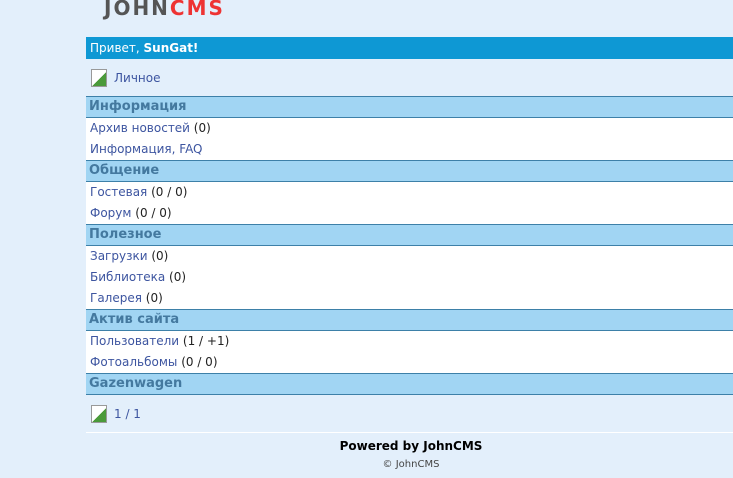 This screenshot has height=478, width=733. What do you see at coordinates (409, 298) in the screenshot?
I see `list-item: Галерея (0)` at bounding box center [409, 298].